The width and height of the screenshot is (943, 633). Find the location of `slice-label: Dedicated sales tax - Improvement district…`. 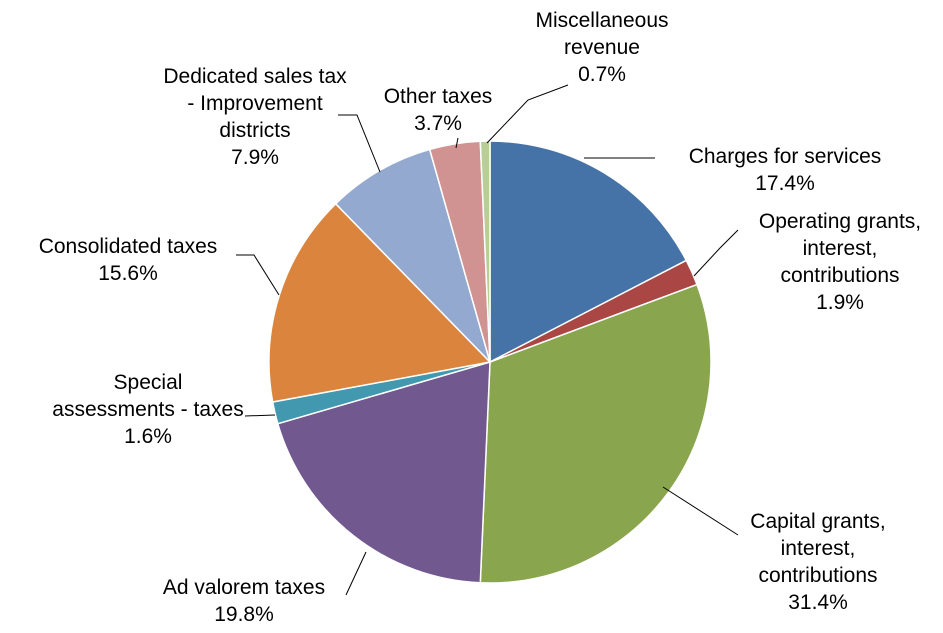

slice-label: Dedicated sales tax - Improvement district… is located at coordinates (255, 117).